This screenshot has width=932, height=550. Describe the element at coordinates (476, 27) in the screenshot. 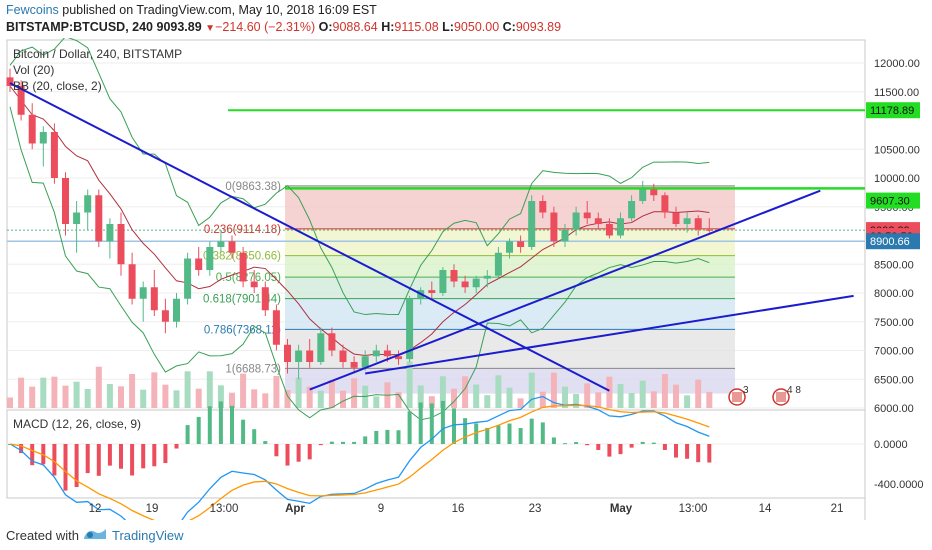

I see `low-value: 9050.00` at that location.